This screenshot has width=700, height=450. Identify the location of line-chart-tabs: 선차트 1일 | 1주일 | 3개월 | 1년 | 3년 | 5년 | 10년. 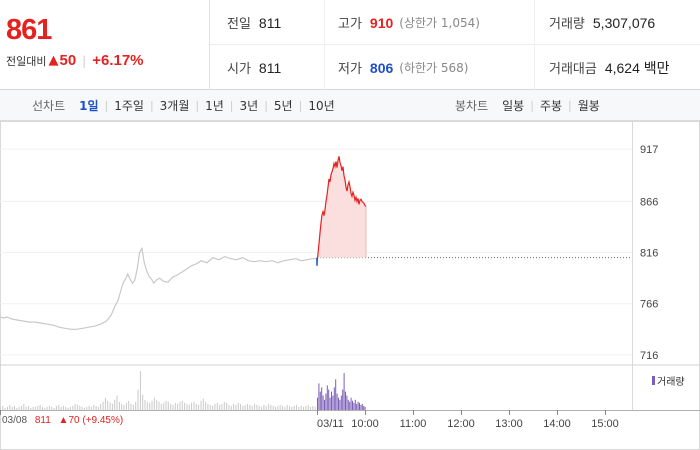
(183, 105).